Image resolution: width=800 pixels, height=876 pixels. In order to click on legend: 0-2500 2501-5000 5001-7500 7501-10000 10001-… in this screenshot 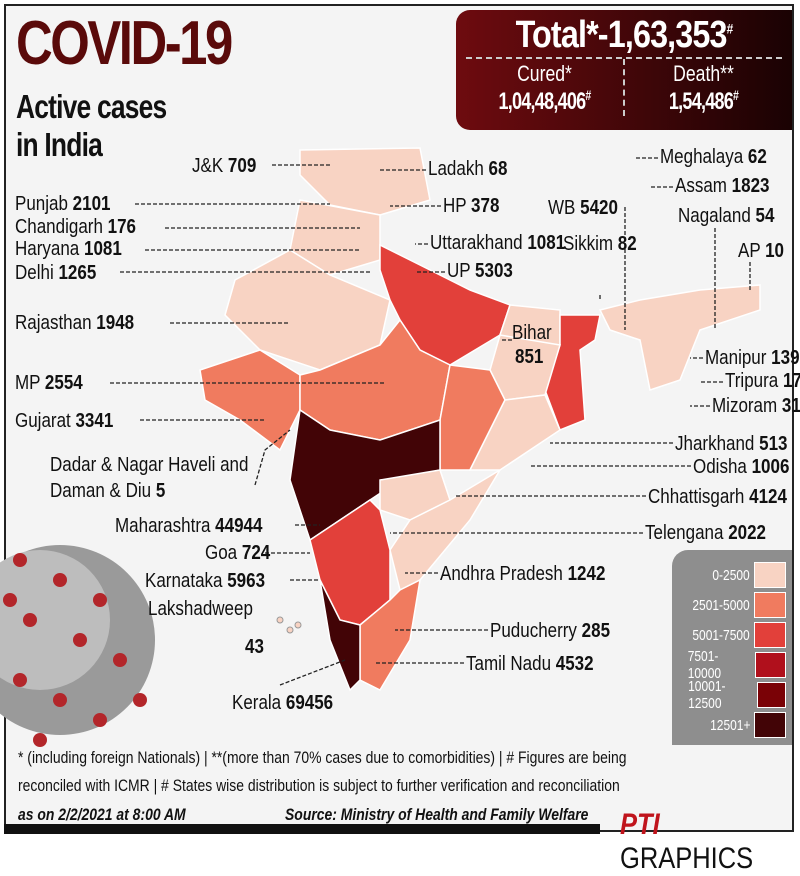, I will do `click(732, 647)`.